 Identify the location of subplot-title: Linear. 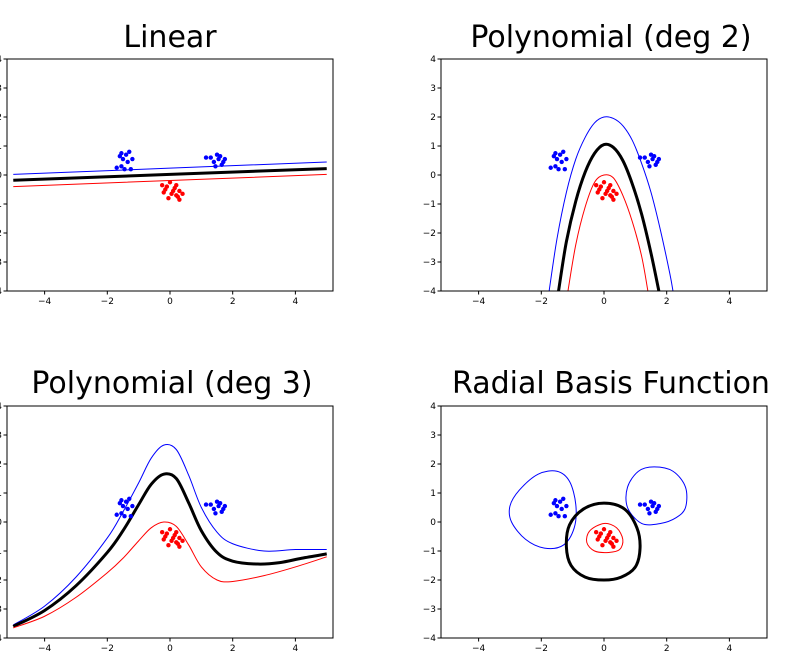
(170, 37).